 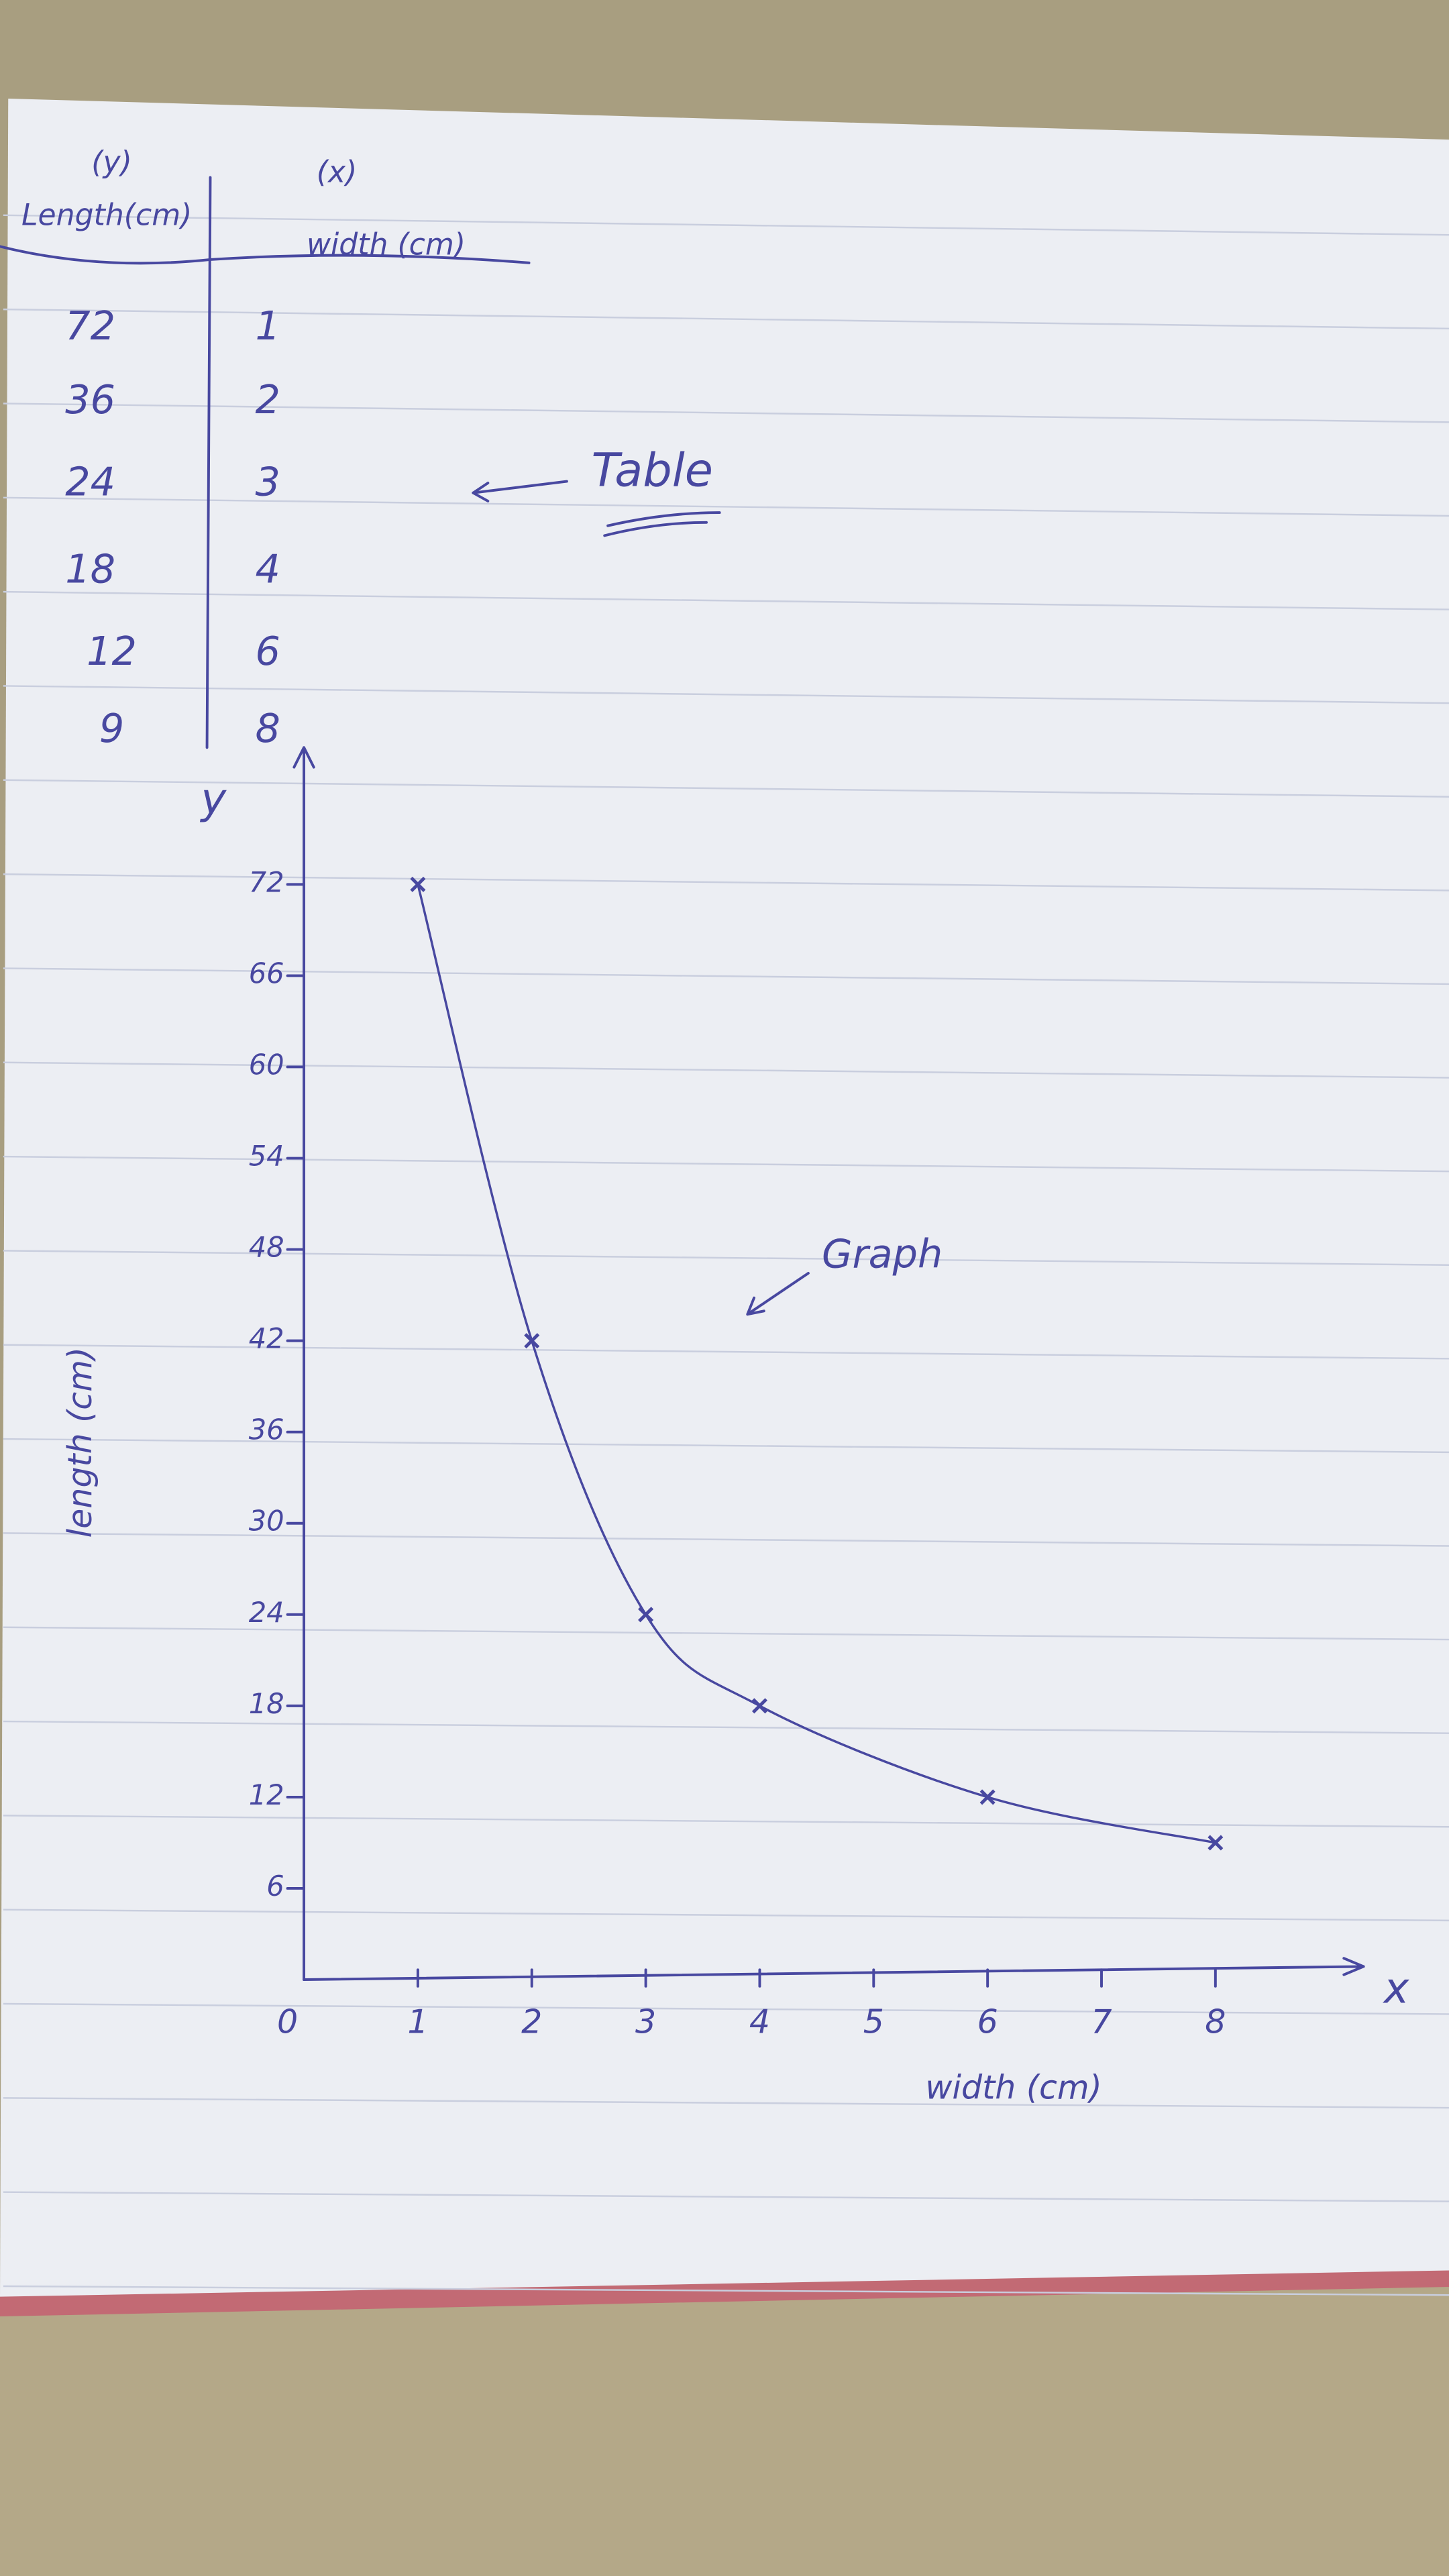 I want to click on table-body: 72 1 36 2 24 3 18 4 12 6 9 8, so click(x=172, y=527).